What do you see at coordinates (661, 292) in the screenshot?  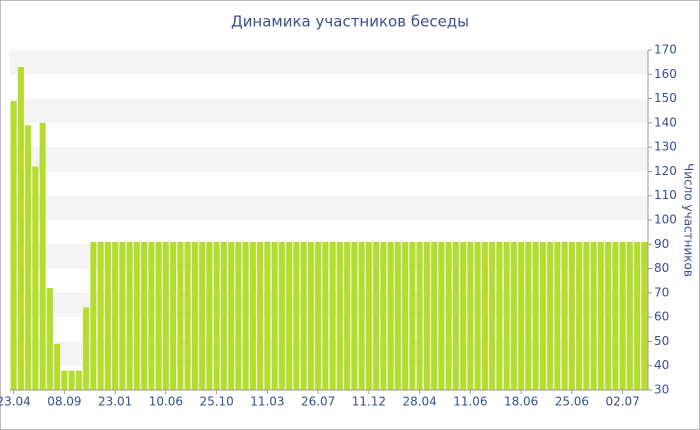 I see `y-tick-label: 70` at bounding box center [661, 292].